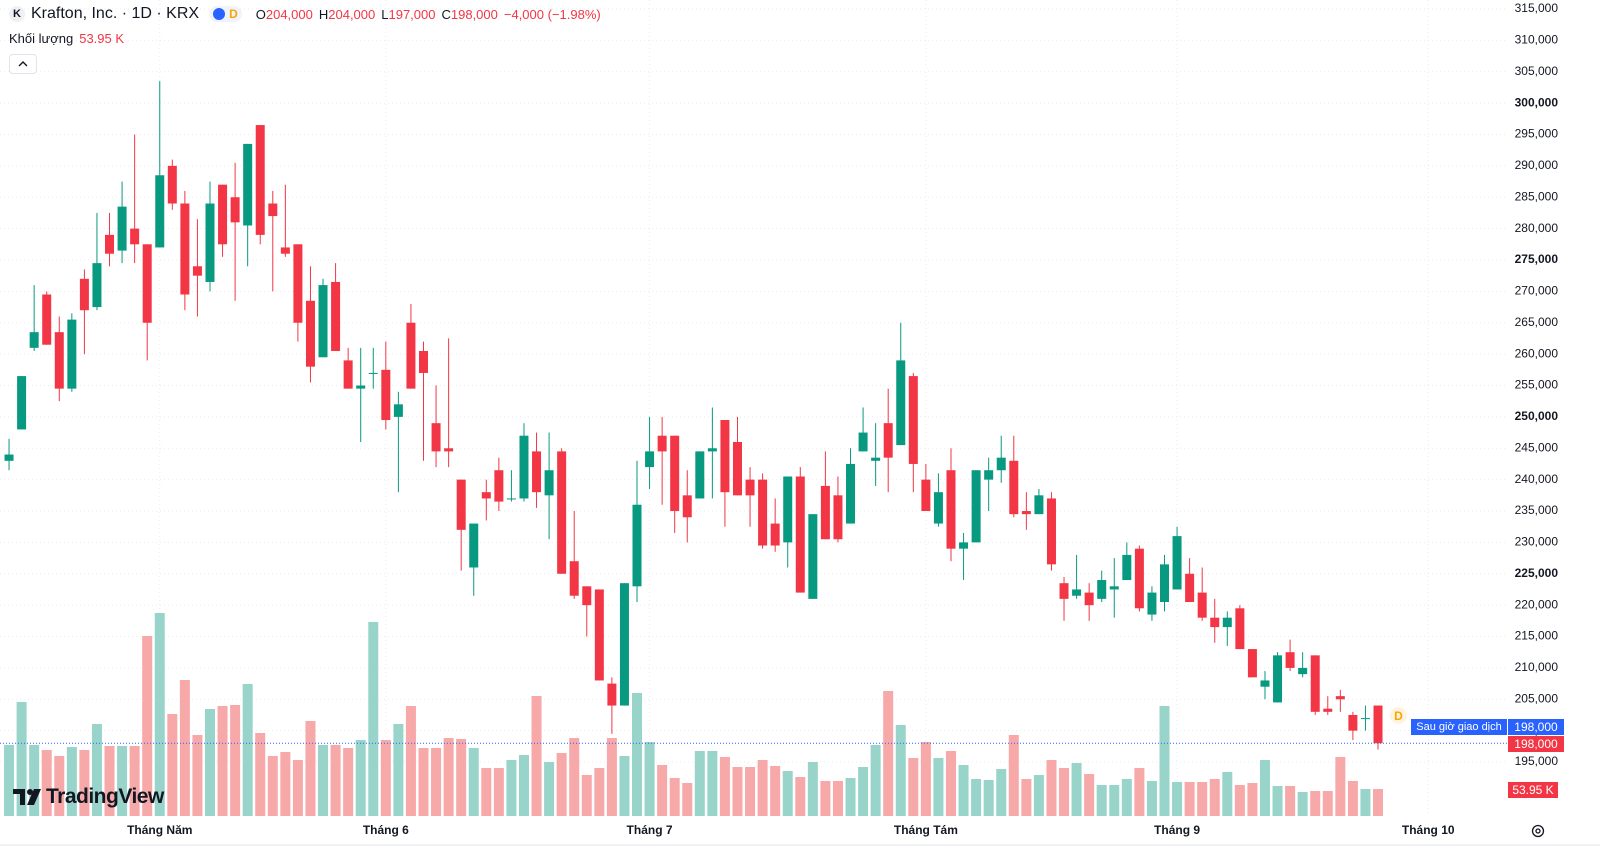 The image size is (1600, 868). I want to click on y-tick-label: 315,000, so click(1537, 8).